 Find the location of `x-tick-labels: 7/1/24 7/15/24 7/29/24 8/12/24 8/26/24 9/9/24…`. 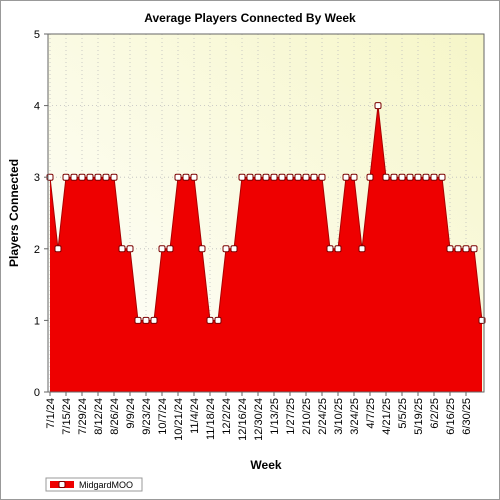

x-tick-labels: 7/1/24 7/15/24 7/29/24 8/12/24 8/26/24 9/9/24… is located at coordinates (259, 416).